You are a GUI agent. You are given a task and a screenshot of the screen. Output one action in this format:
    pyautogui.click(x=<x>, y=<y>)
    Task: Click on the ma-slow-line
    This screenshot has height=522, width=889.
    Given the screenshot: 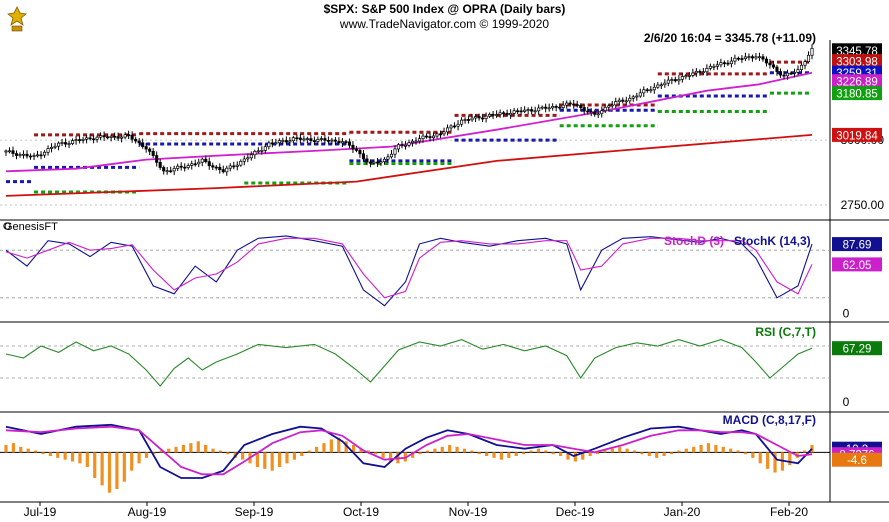 What is the action you would take?
    pyautogui.click(x=409, y=165)
    